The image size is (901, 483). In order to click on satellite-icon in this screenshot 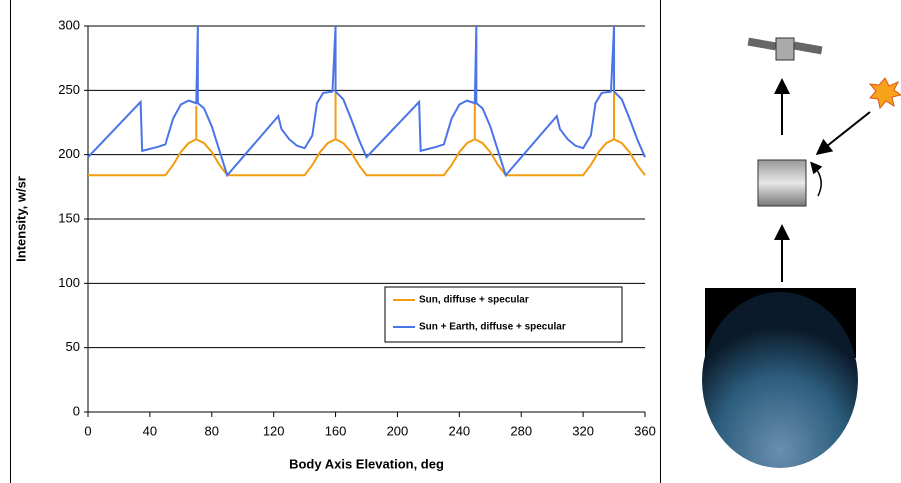, I will do `click(785, 49)`.